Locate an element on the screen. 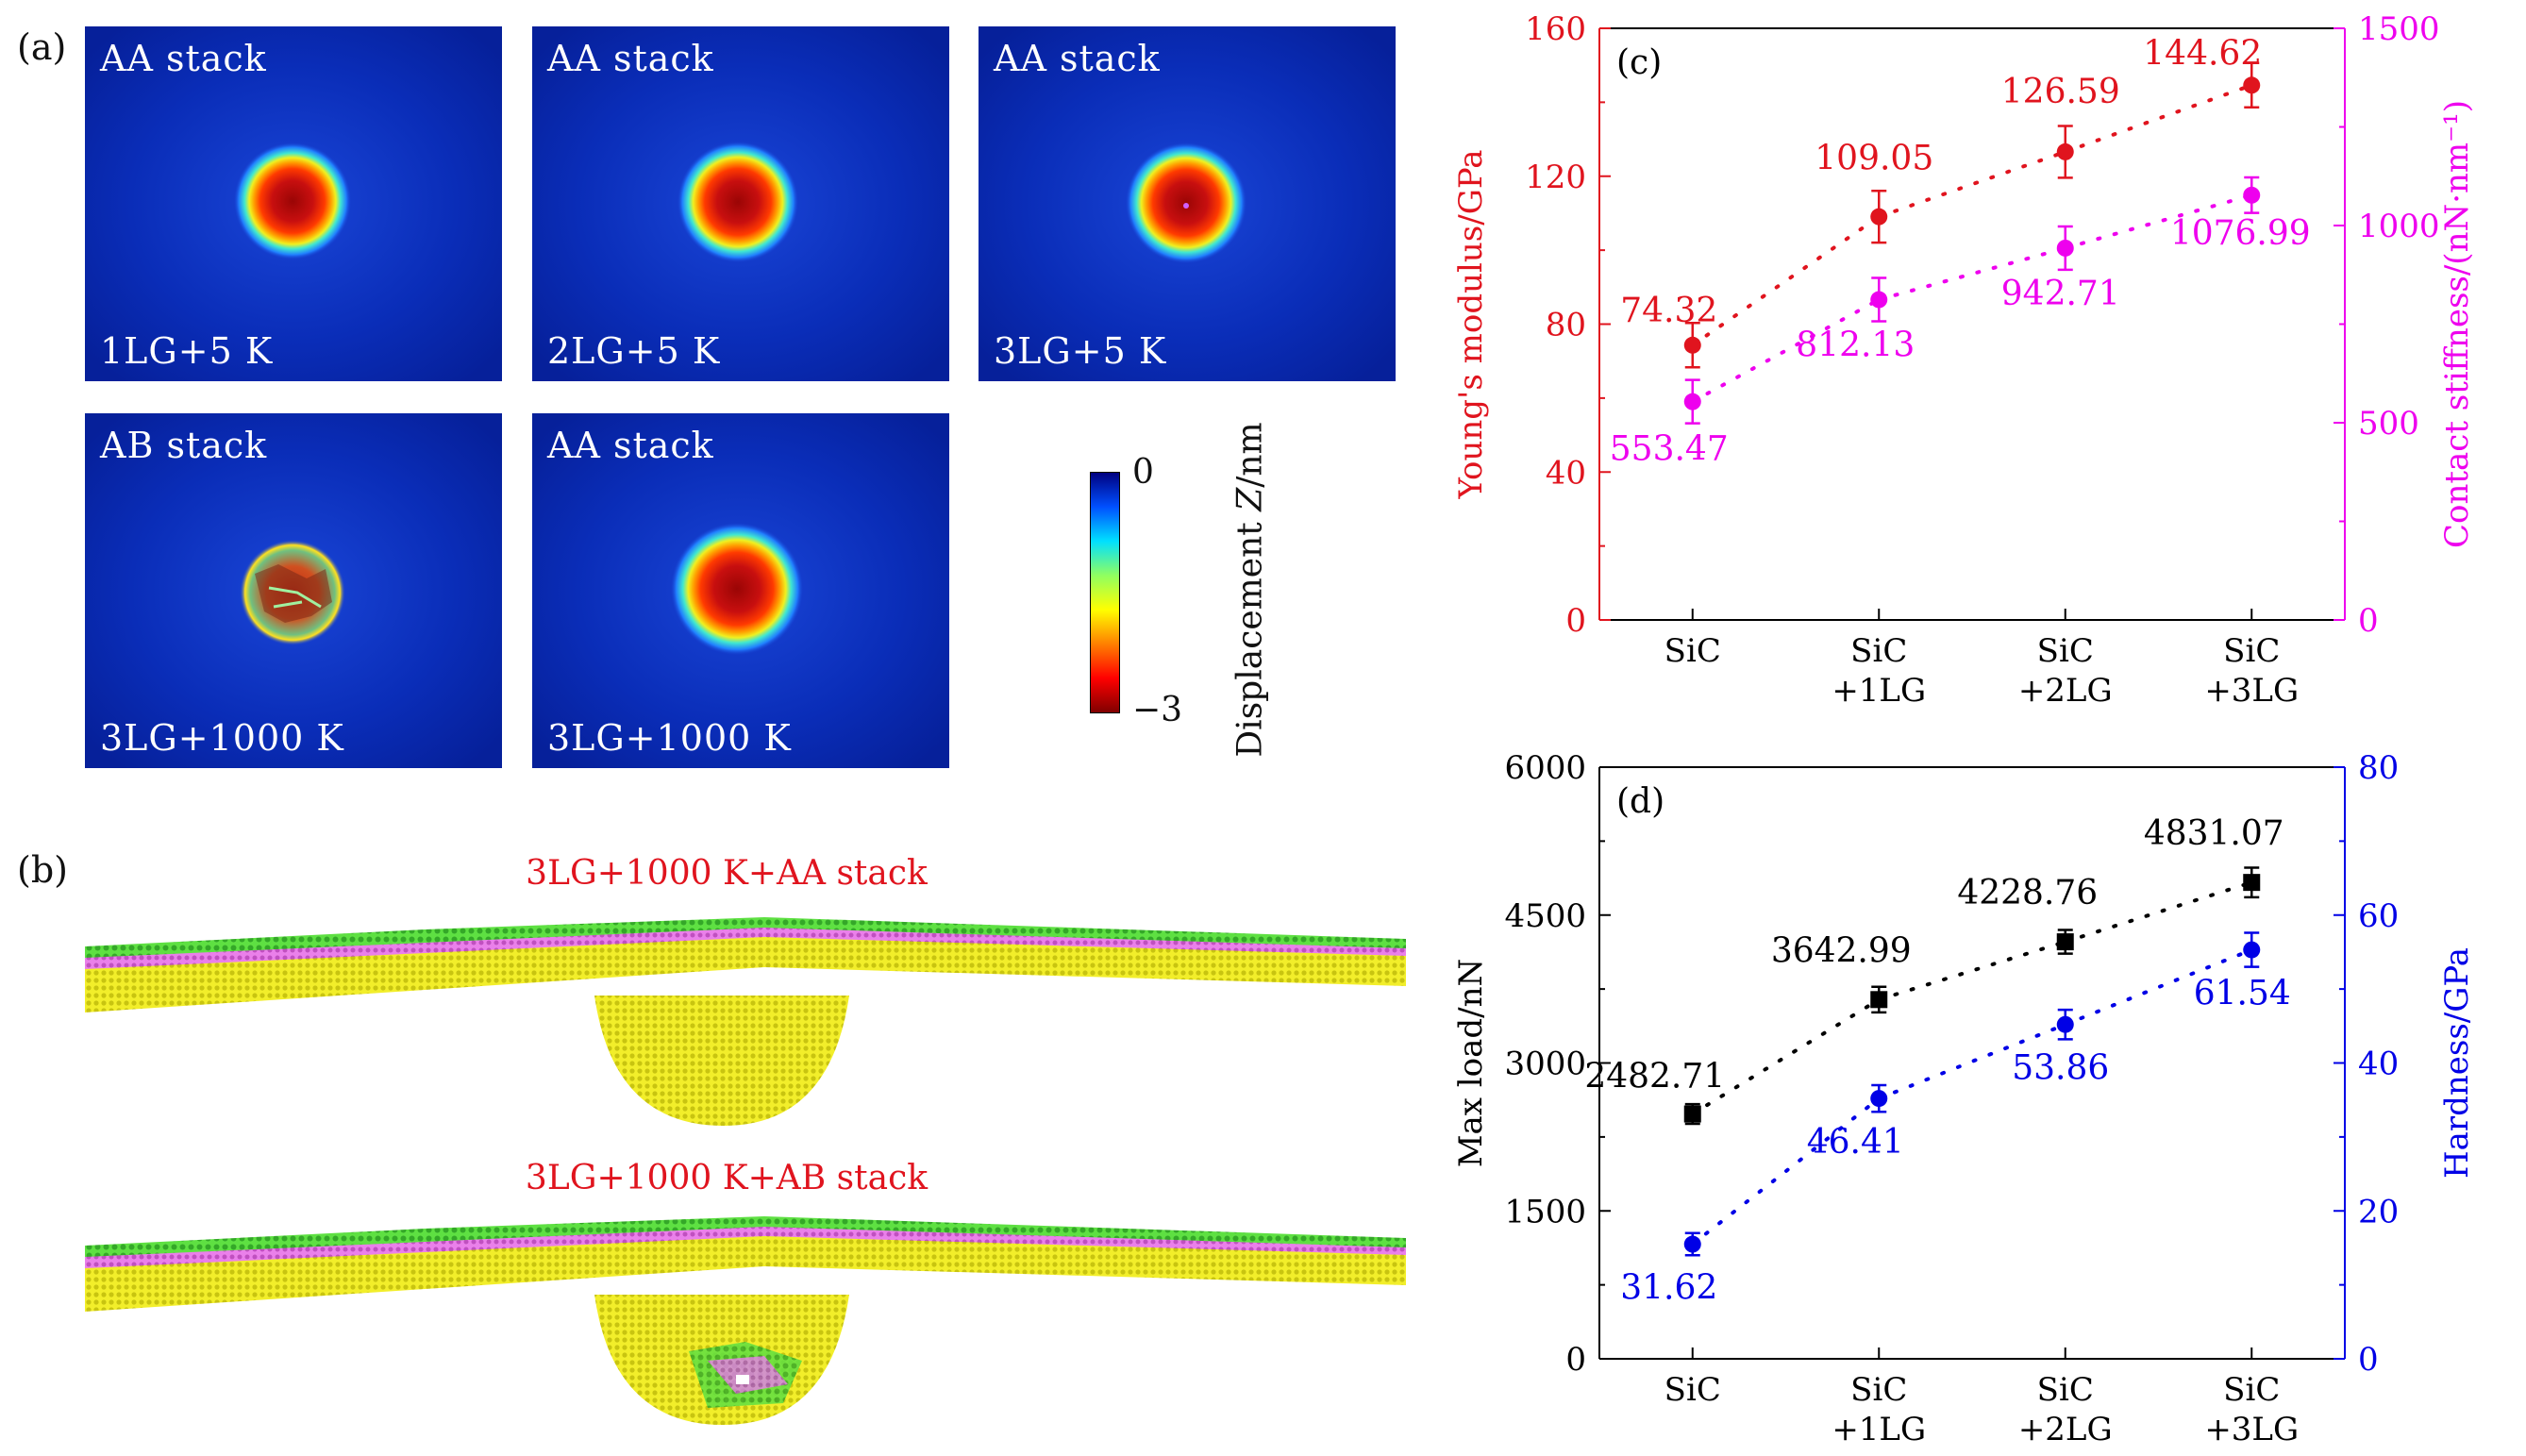 This screenshot has width=2526, height=1456. data-label: 553.47 is located at coordinates (1669, 449).